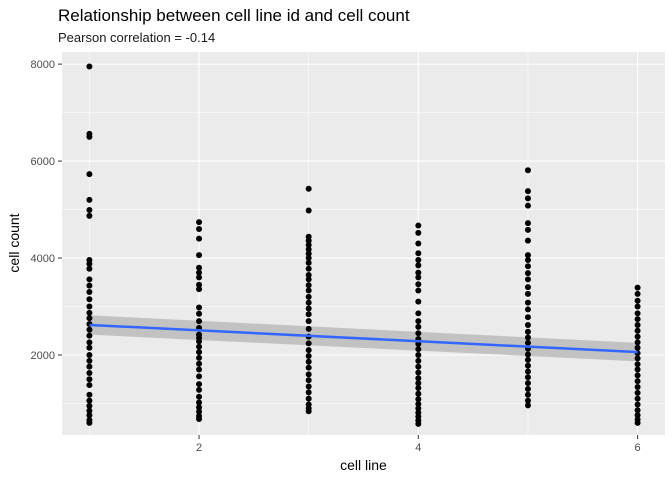 The height and width of the screenshot is (480, 672). Describe the element at coordinates (43, 65) in the screenshot. I see `y-tick-label: 8000` at that location.